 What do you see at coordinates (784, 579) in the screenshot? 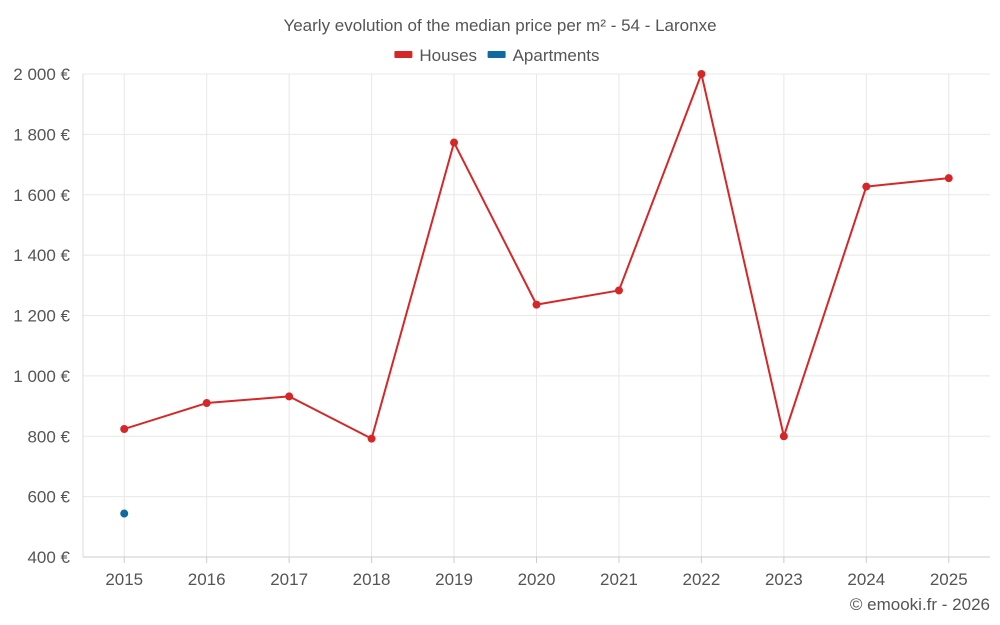
I see `x-tick-label: 2023` at bounding box center [784, 579].